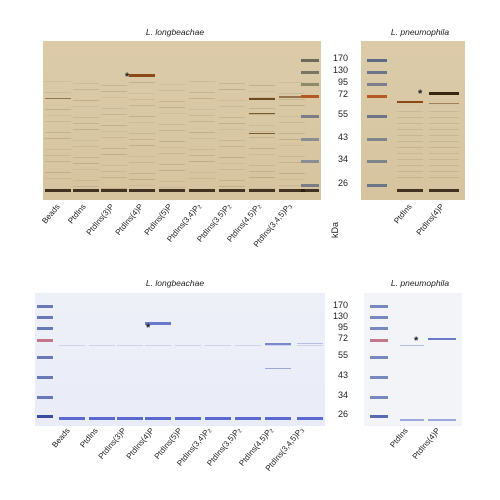 This screenshot has height=500, width=500. I want to click on lane-label: PtdIns, so click(403, 214).